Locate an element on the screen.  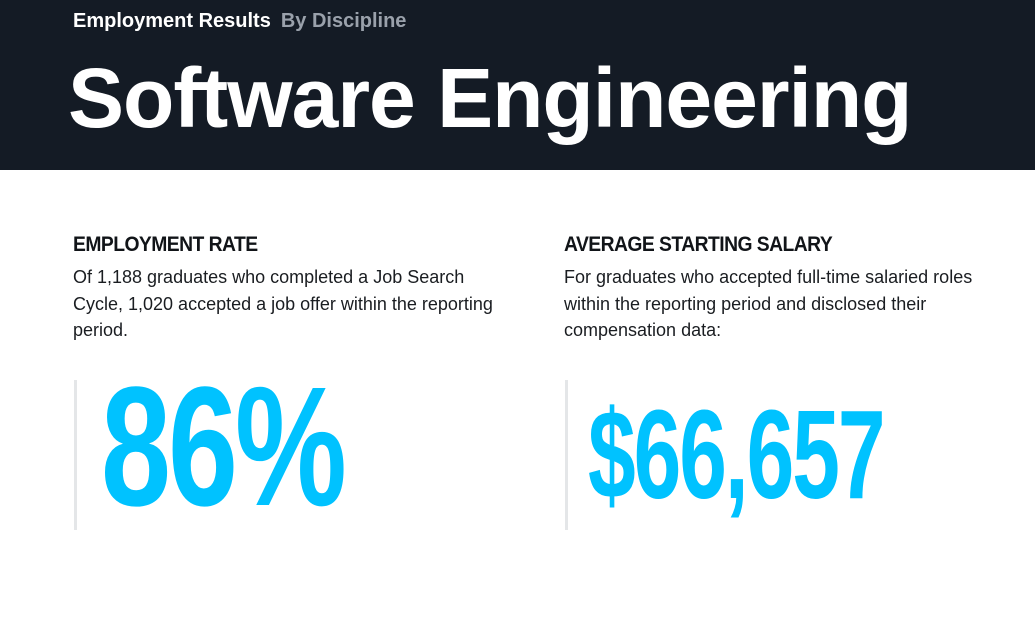
employment-rate-value: 86% is located at coordinates (224, 447).